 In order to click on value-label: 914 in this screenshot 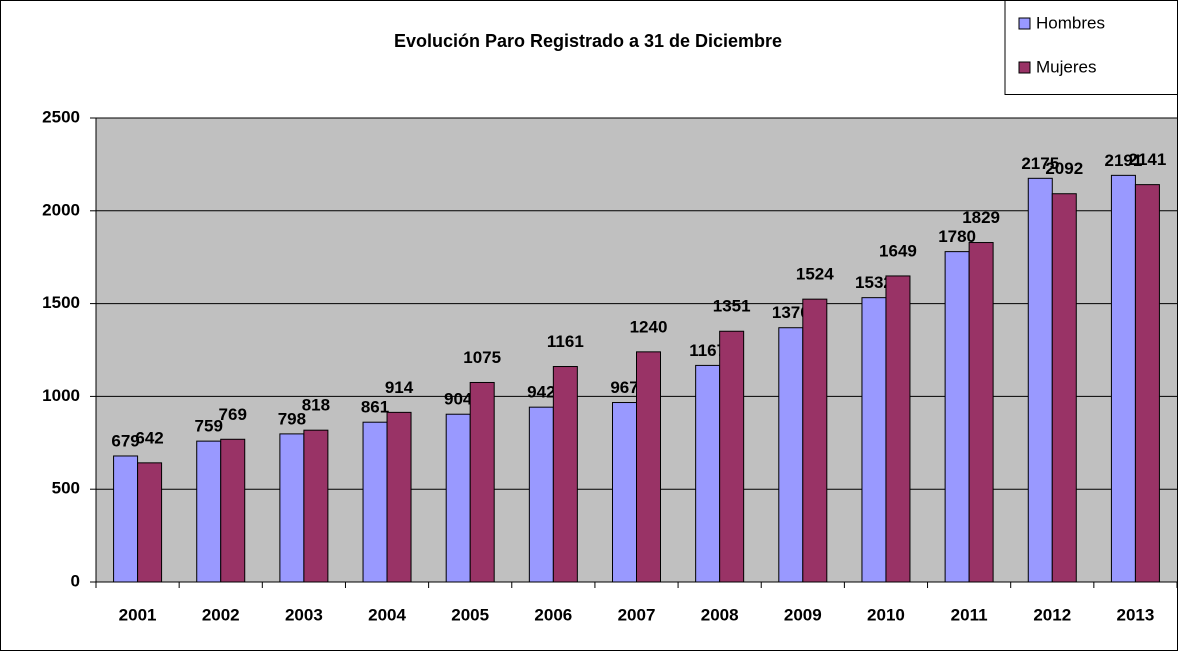, I will do `click(399, 387)`.